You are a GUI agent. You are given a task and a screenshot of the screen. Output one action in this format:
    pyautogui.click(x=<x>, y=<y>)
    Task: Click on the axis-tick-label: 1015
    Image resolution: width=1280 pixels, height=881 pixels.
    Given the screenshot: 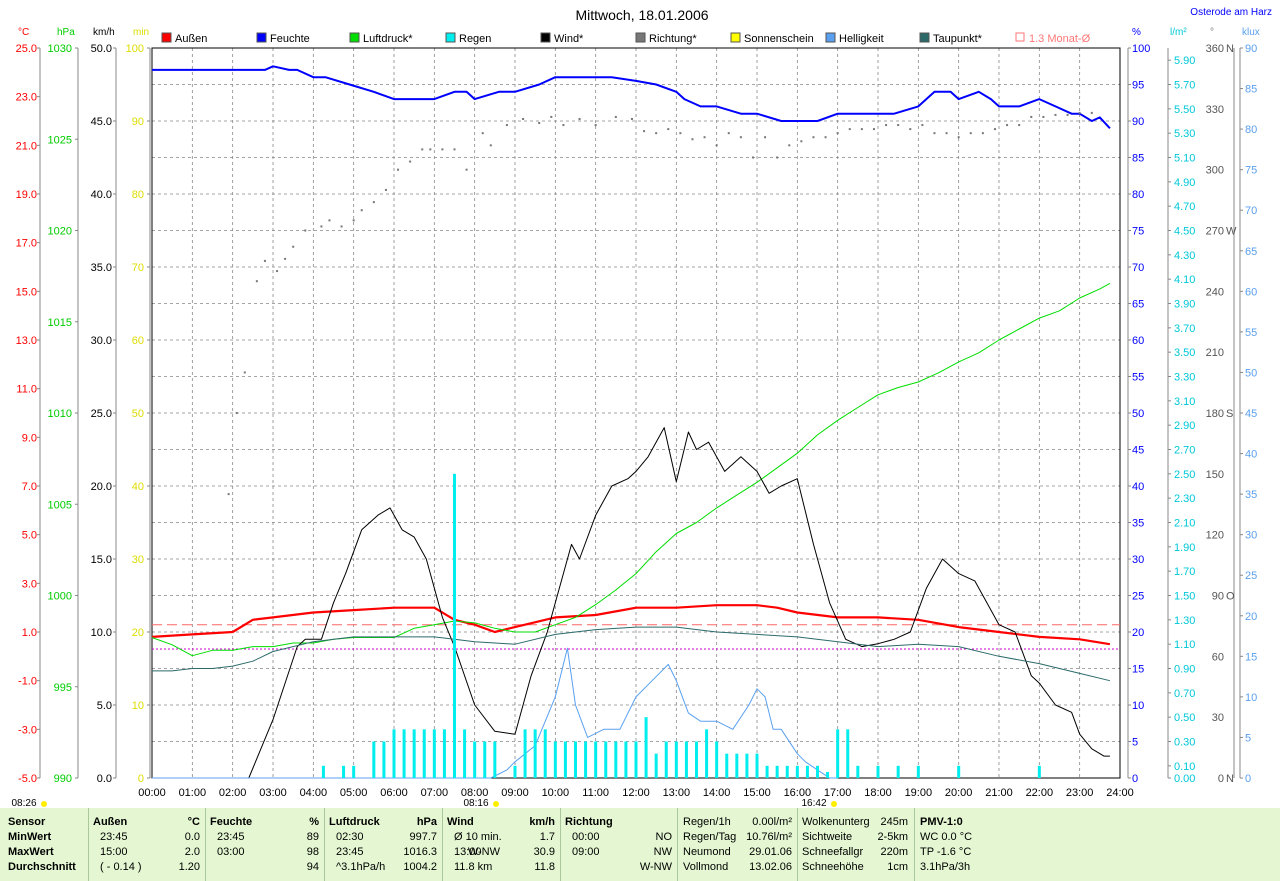 What is the action you would take?
    pyautogui.click(x=60, y=323)
    